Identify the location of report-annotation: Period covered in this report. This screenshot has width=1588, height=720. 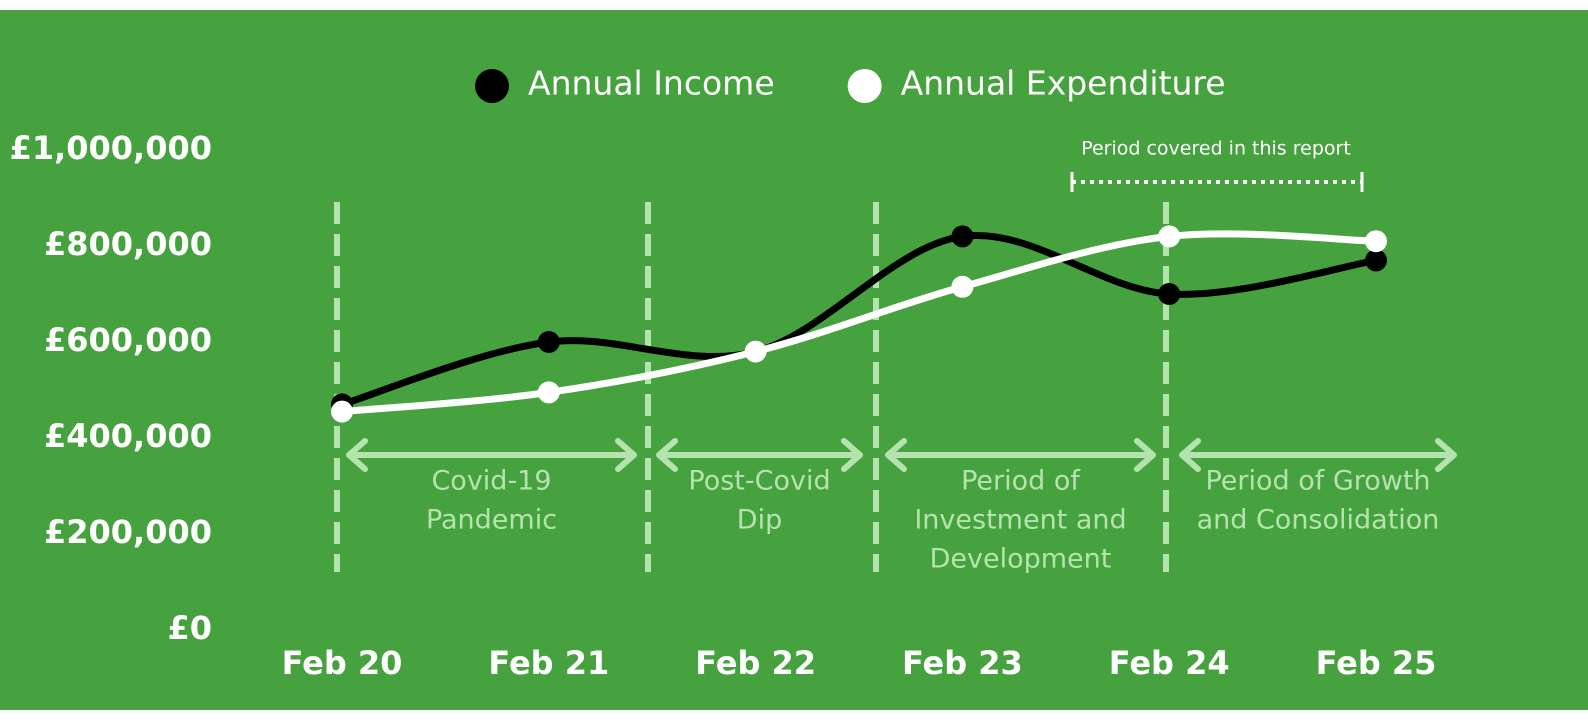
(1216, 149).